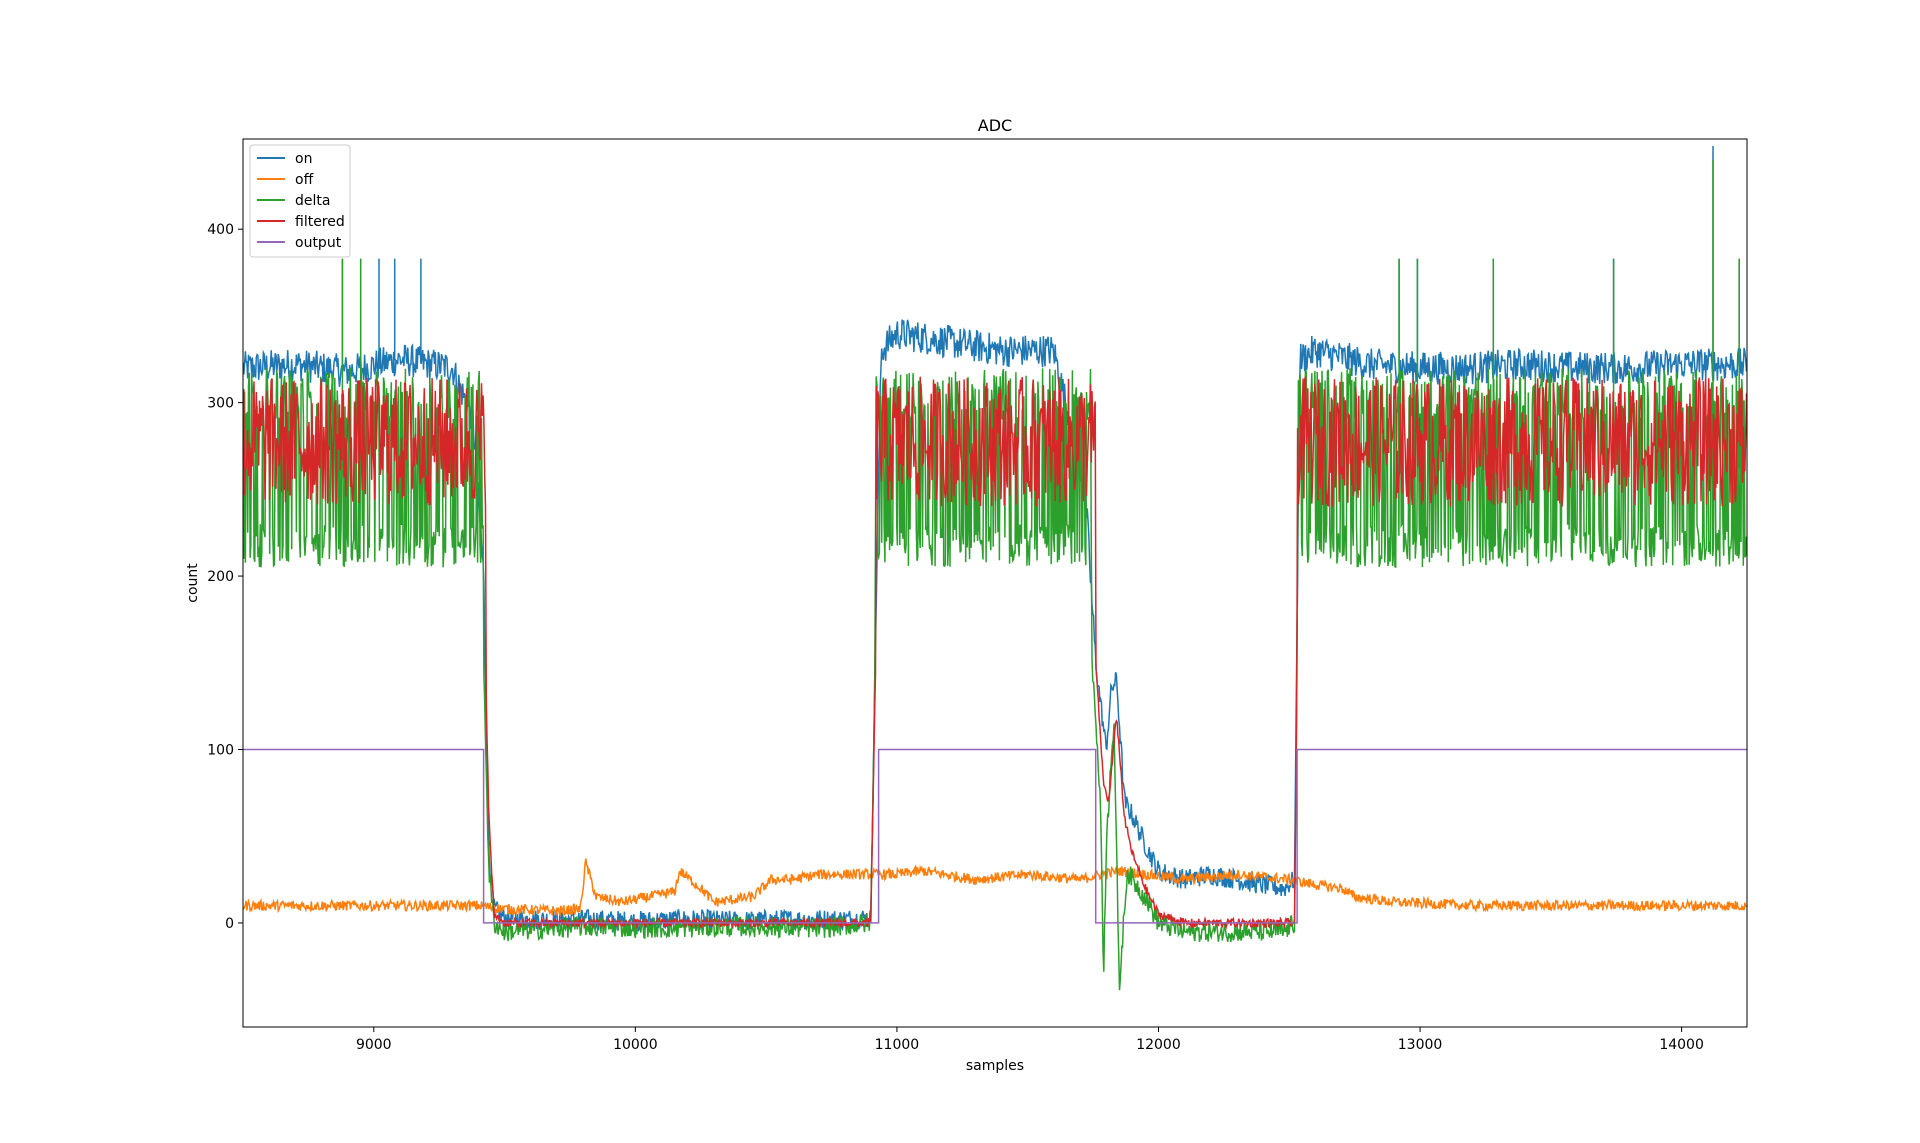 The width and height of the screenshot is (1920, 1143). What do you see at coordinates (220, 751) in the screenshot?
I see `y-tick-label: 100` at bounding box center [220, 751].